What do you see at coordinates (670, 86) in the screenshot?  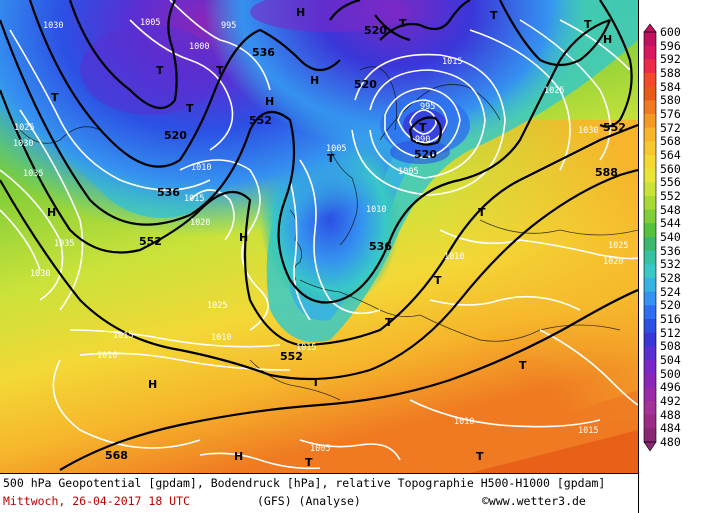 I see `colorbar-tick-label: 584` at bounding box center [670, 86].